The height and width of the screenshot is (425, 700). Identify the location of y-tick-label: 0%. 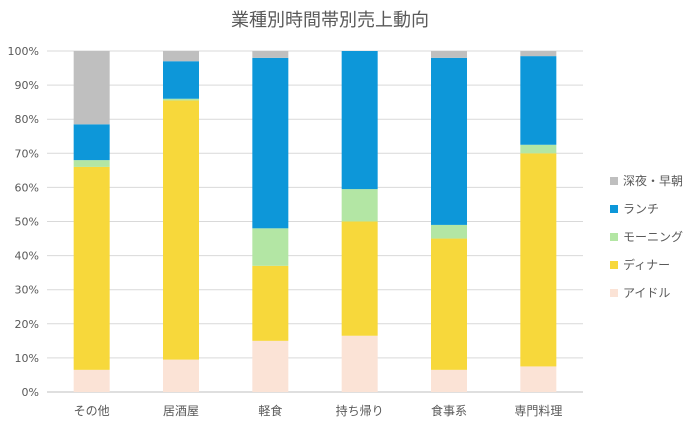
(30, 392).